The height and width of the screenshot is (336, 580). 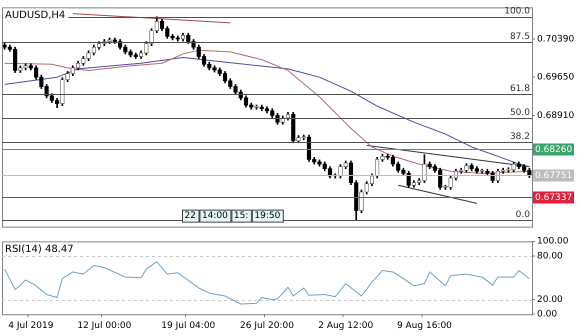 What do you see at coordinates (31, 325) in the screenshot?
I see `x-tick-label: 4 Jul 2019` at bounding box center [31, 325].